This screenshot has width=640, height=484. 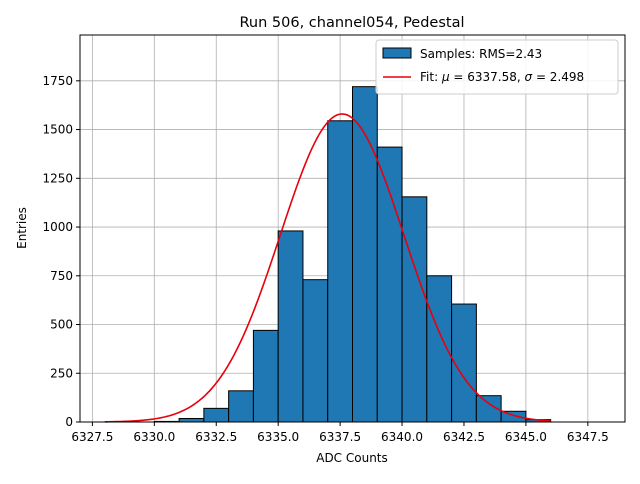 What do you see at coordinates (481, 54) in the screenshot?
I see `legend-samples-label: Samples: RMS=2.43` at bounding box center [481, 54].